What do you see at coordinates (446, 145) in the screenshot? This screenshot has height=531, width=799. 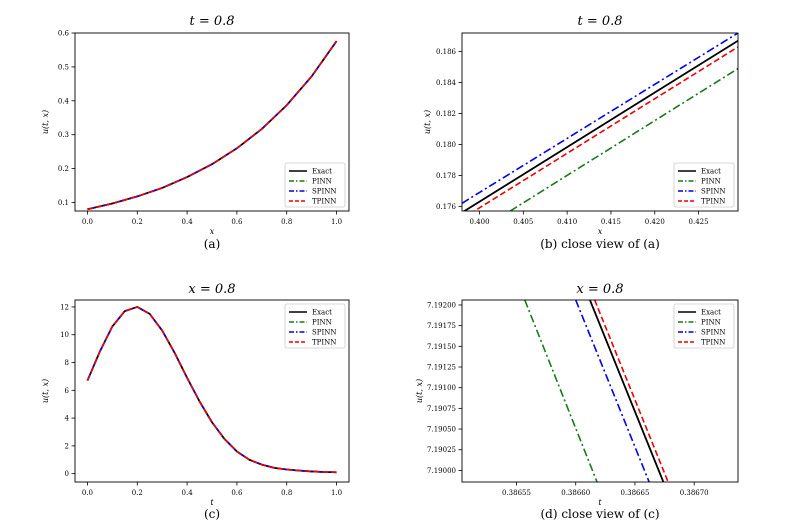 I see `y-tick-label: 0.180` at bounding box center [446, 145].